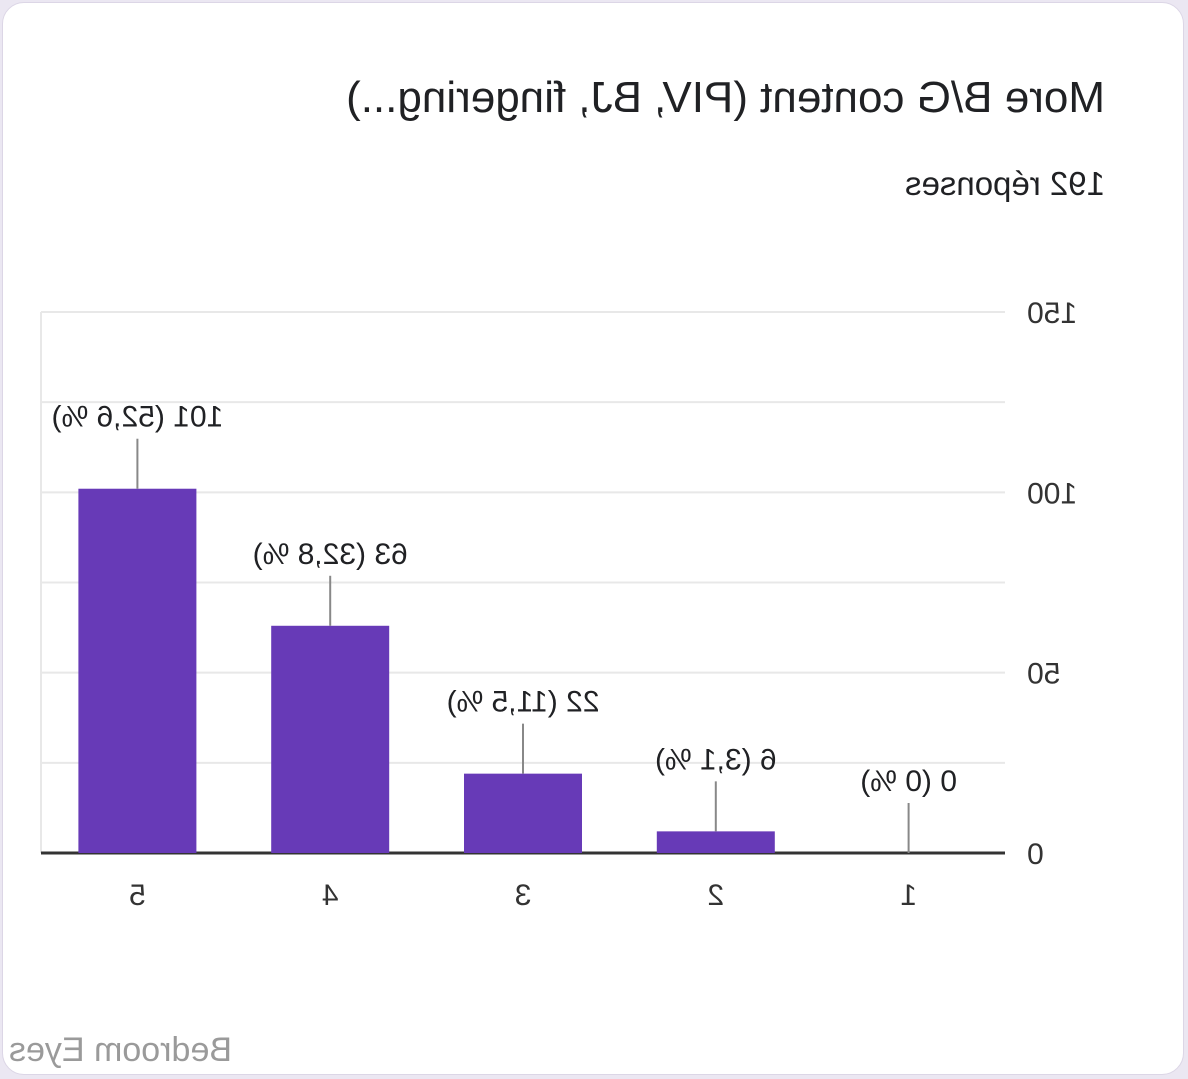 This screenshot has width=1188, height=1079. What do you see at coordinates (138, 417) in the screenshot?
I see `data-label: 101 (52,6 %)` at bounding box center [138, 417].